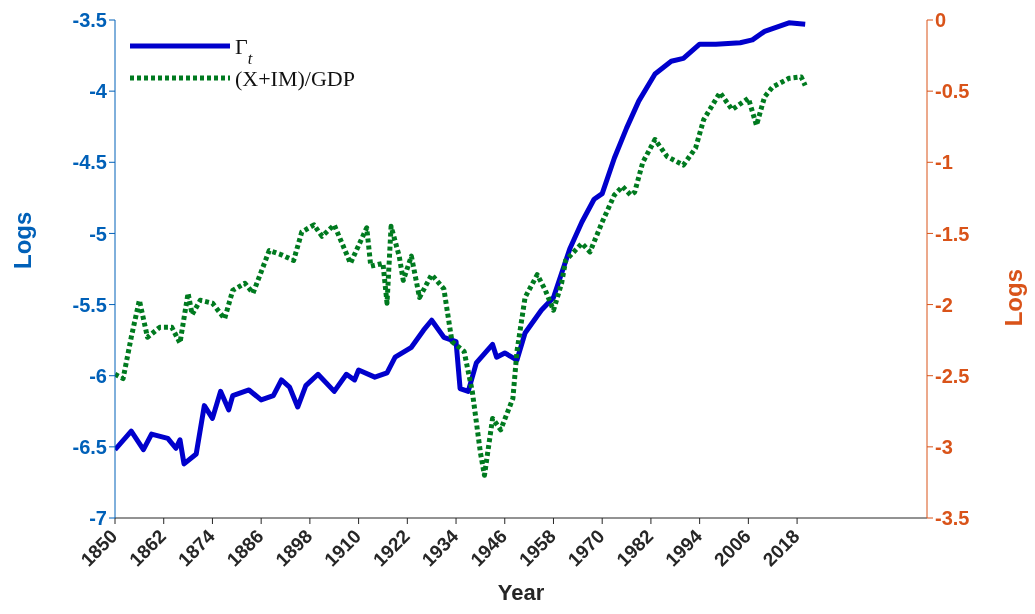 This screenshot has width=1035, height=614. I want to click on legend-label: Γ$_{t}$, so click(244, 51).